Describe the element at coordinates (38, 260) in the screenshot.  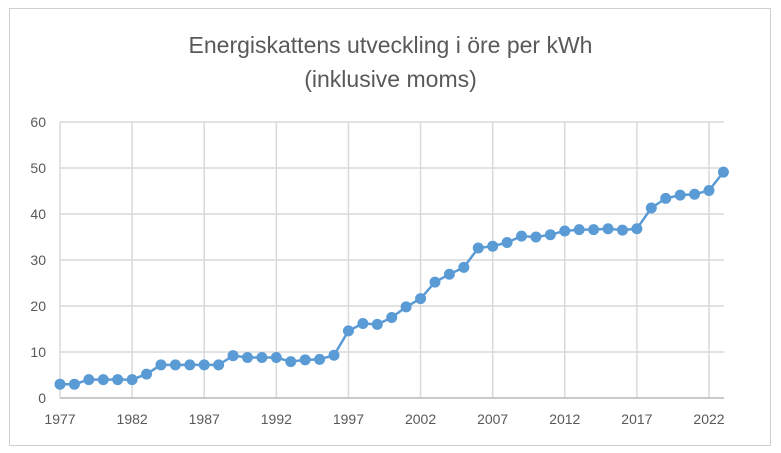
I see `y-tick-label: 30` at that location.